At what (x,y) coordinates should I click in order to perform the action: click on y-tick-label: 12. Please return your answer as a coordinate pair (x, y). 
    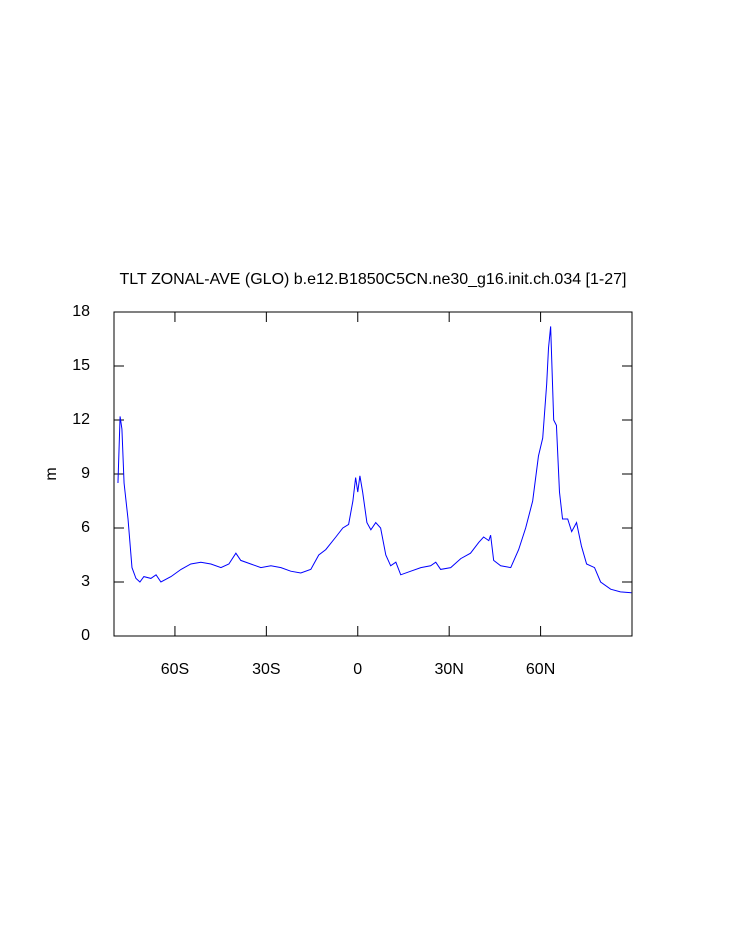
    Looking at the image, I should click on (81, 419).